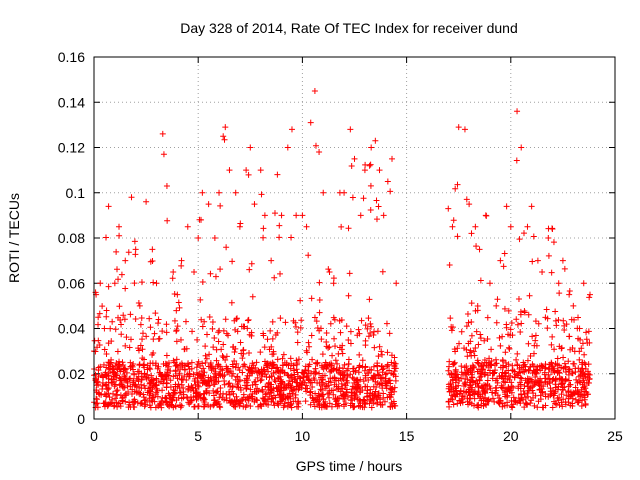  What do you see at coordinates (14, 238) in the screenshot?
I see `y-axis-label: ROTI / TECUs` at bounding box center [14, 238].